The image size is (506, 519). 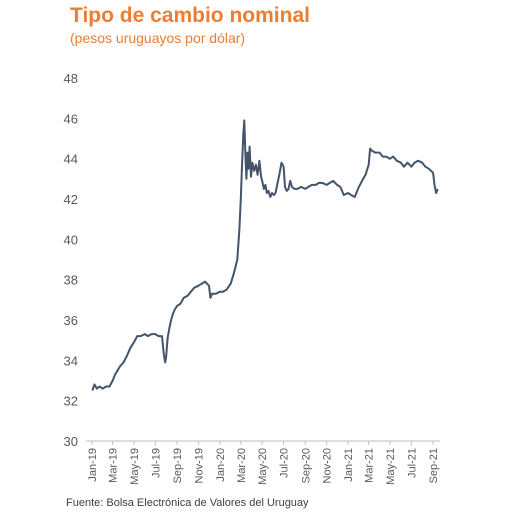 What do you see at coordinates (71, 159) in the screenshot?
I see `y-tick-label: 44` at bounding box center [71, 159].